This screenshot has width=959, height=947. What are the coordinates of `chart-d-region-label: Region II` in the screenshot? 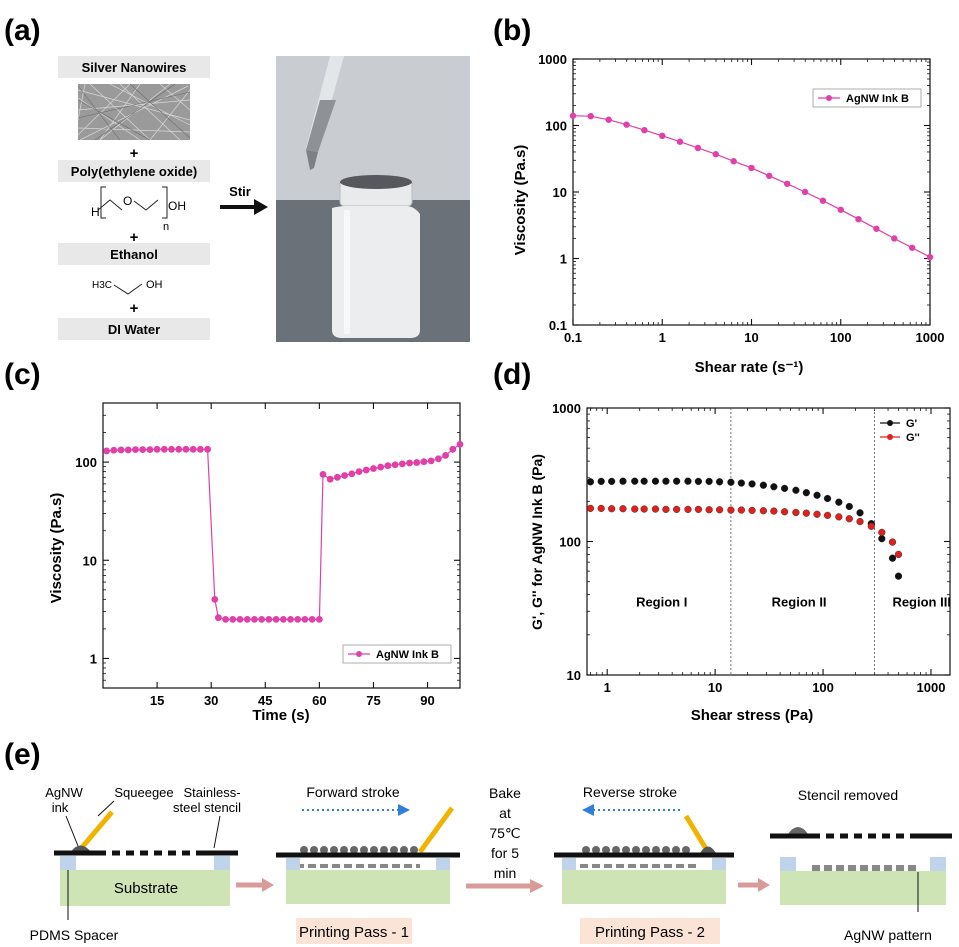 It's located at (799, 601).